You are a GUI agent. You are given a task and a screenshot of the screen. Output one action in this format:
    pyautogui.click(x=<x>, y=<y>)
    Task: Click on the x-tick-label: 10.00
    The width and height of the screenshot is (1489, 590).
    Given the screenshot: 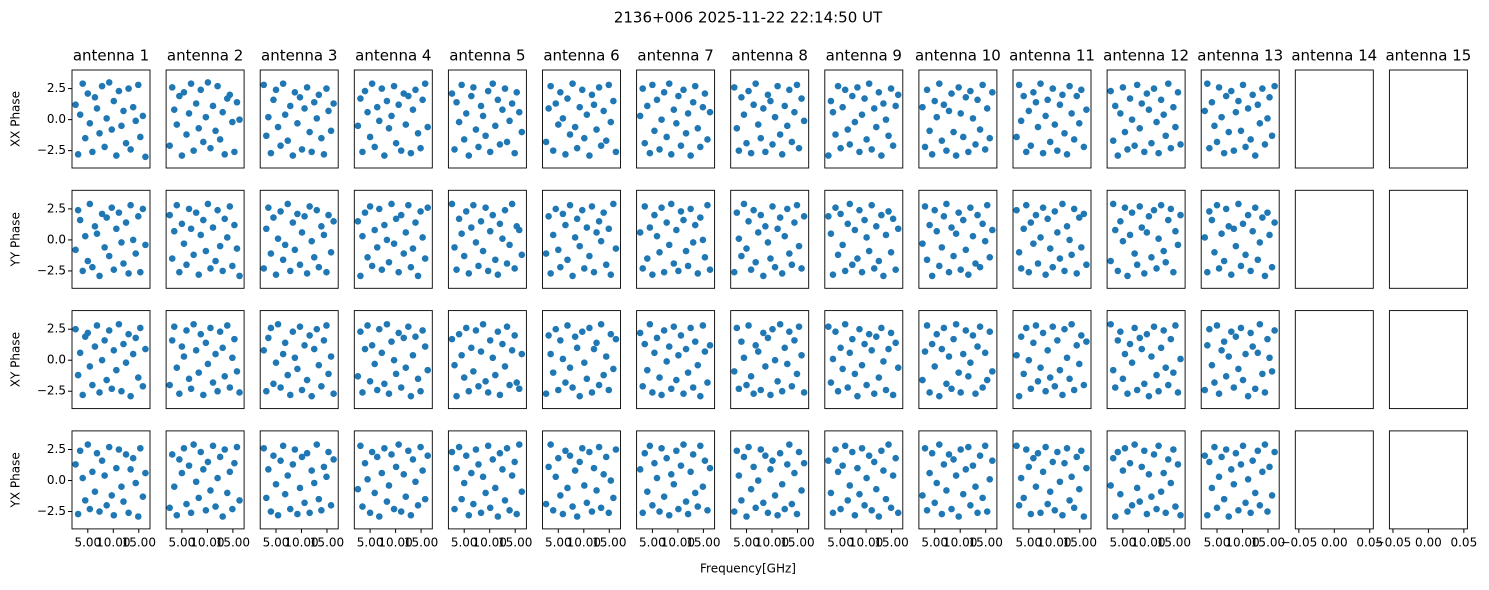 What is the action you would take?
    pyautogui.click(x=1148, y=542)
    